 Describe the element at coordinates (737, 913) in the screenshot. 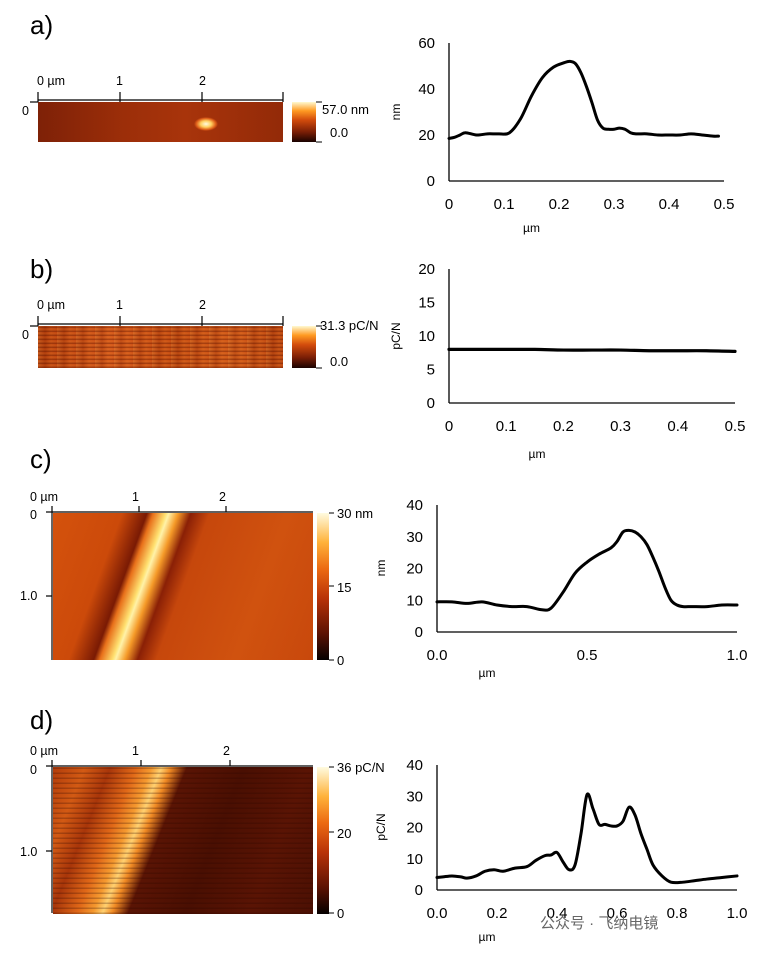

I see `chart-d-xtick-label: 1.0` at that location.